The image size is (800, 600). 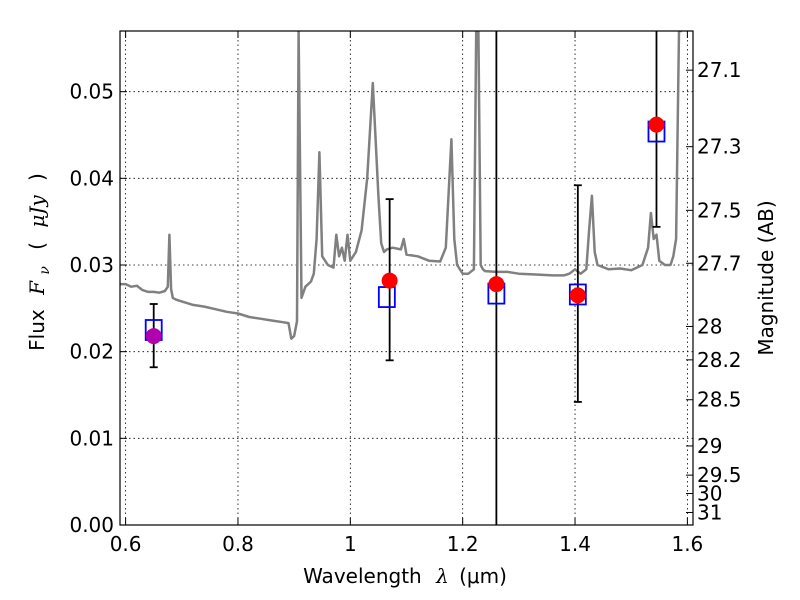 What do you see at coordinates (126, 544) in the screenshot?
I see `x-tick-label: 0.6` at bounding box center [126, 544].